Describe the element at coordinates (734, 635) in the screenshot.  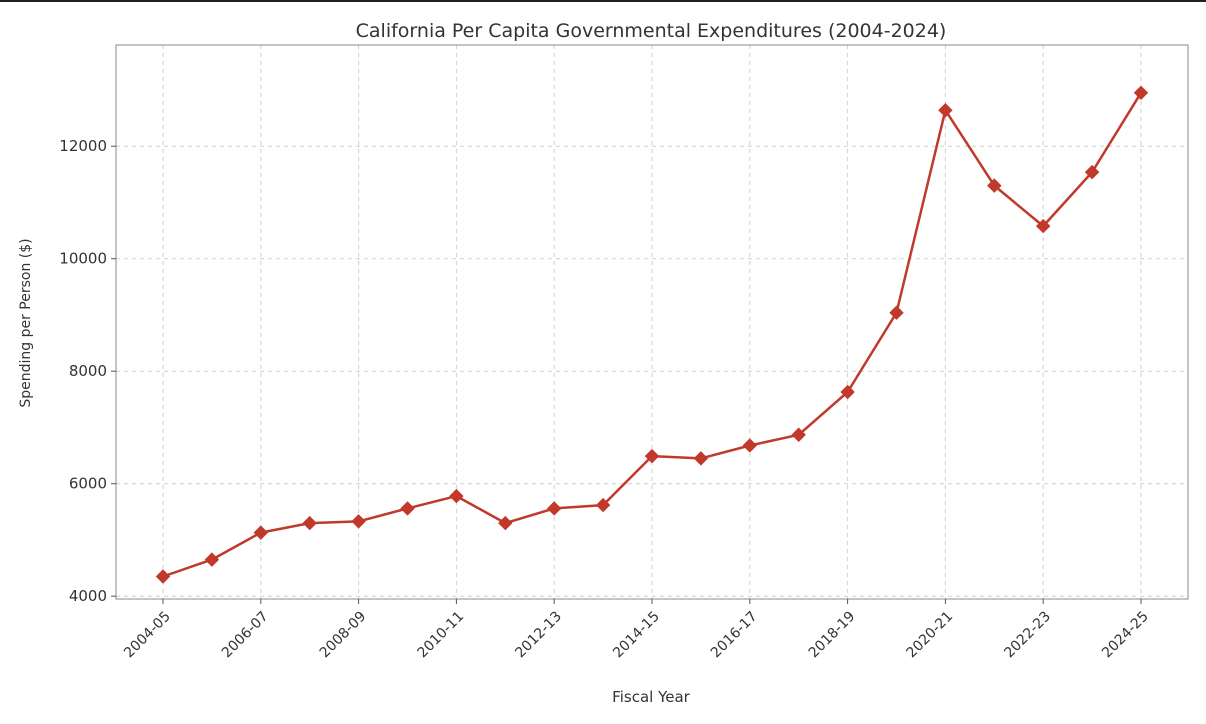
I see `x-tick-label: 2016-17` at that location.